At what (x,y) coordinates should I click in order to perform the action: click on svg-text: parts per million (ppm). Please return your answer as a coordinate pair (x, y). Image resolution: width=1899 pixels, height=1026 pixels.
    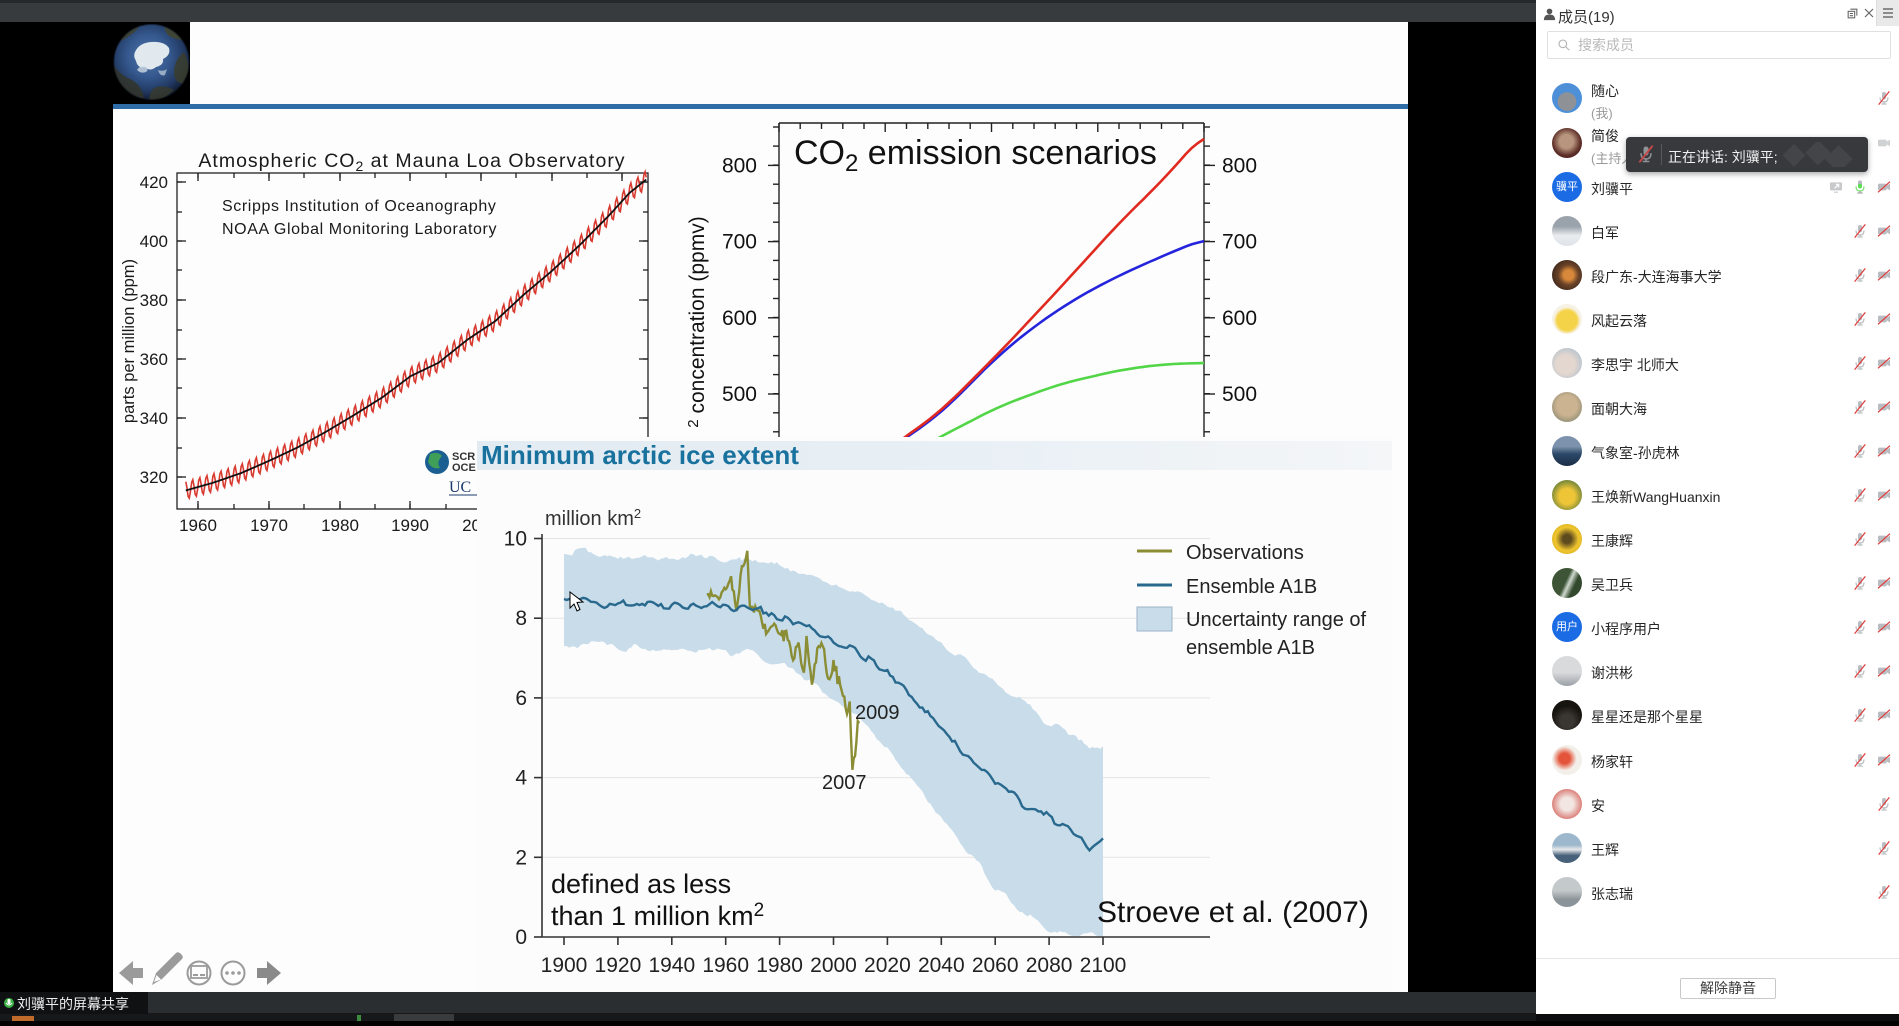
    Looking at the image, I should click on (129, 341).